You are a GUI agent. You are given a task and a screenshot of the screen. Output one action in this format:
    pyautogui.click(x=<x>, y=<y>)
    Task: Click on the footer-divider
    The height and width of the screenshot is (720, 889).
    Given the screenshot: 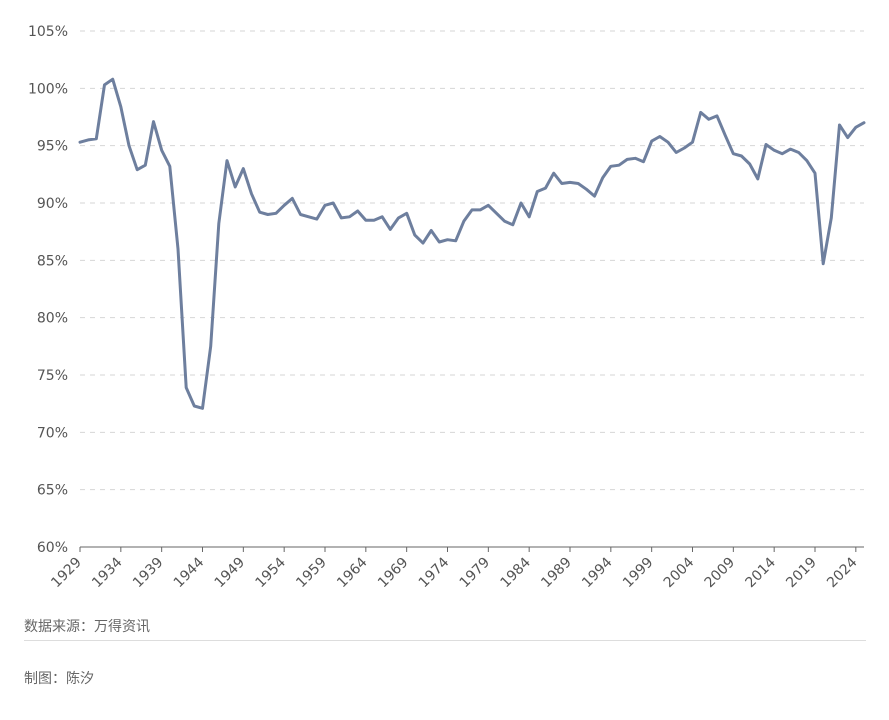 What is the action you would take?
    pyautogui.click(x=445, y=640)
    